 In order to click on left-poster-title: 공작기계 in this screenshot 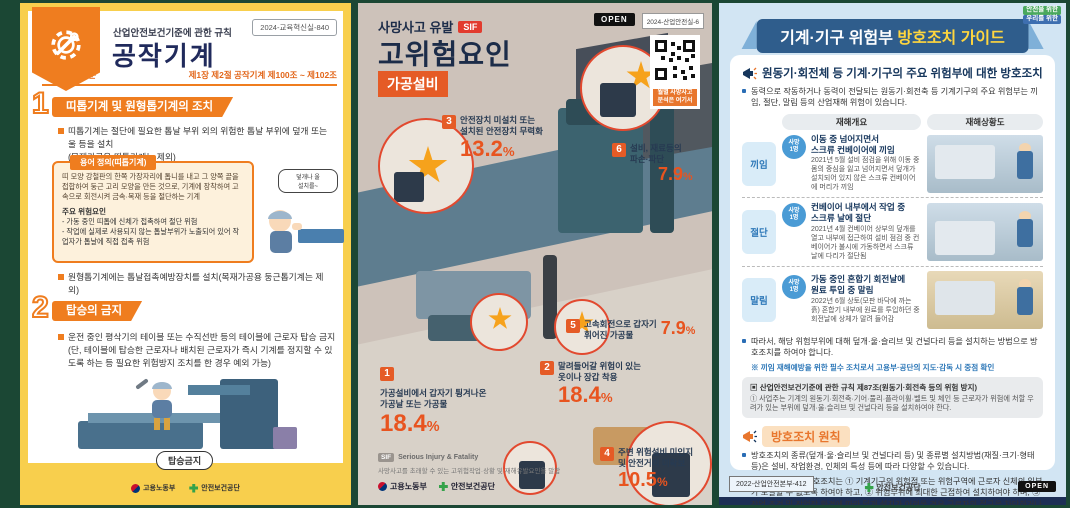, I will do `click(164, 56)`.